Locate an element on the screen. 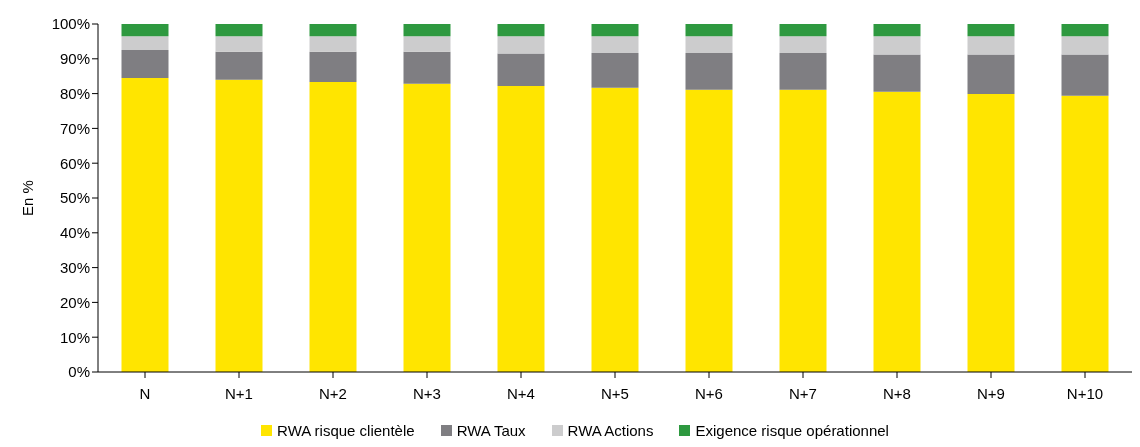  x-tick-label: N+7 is located at coordinates (803, 393).